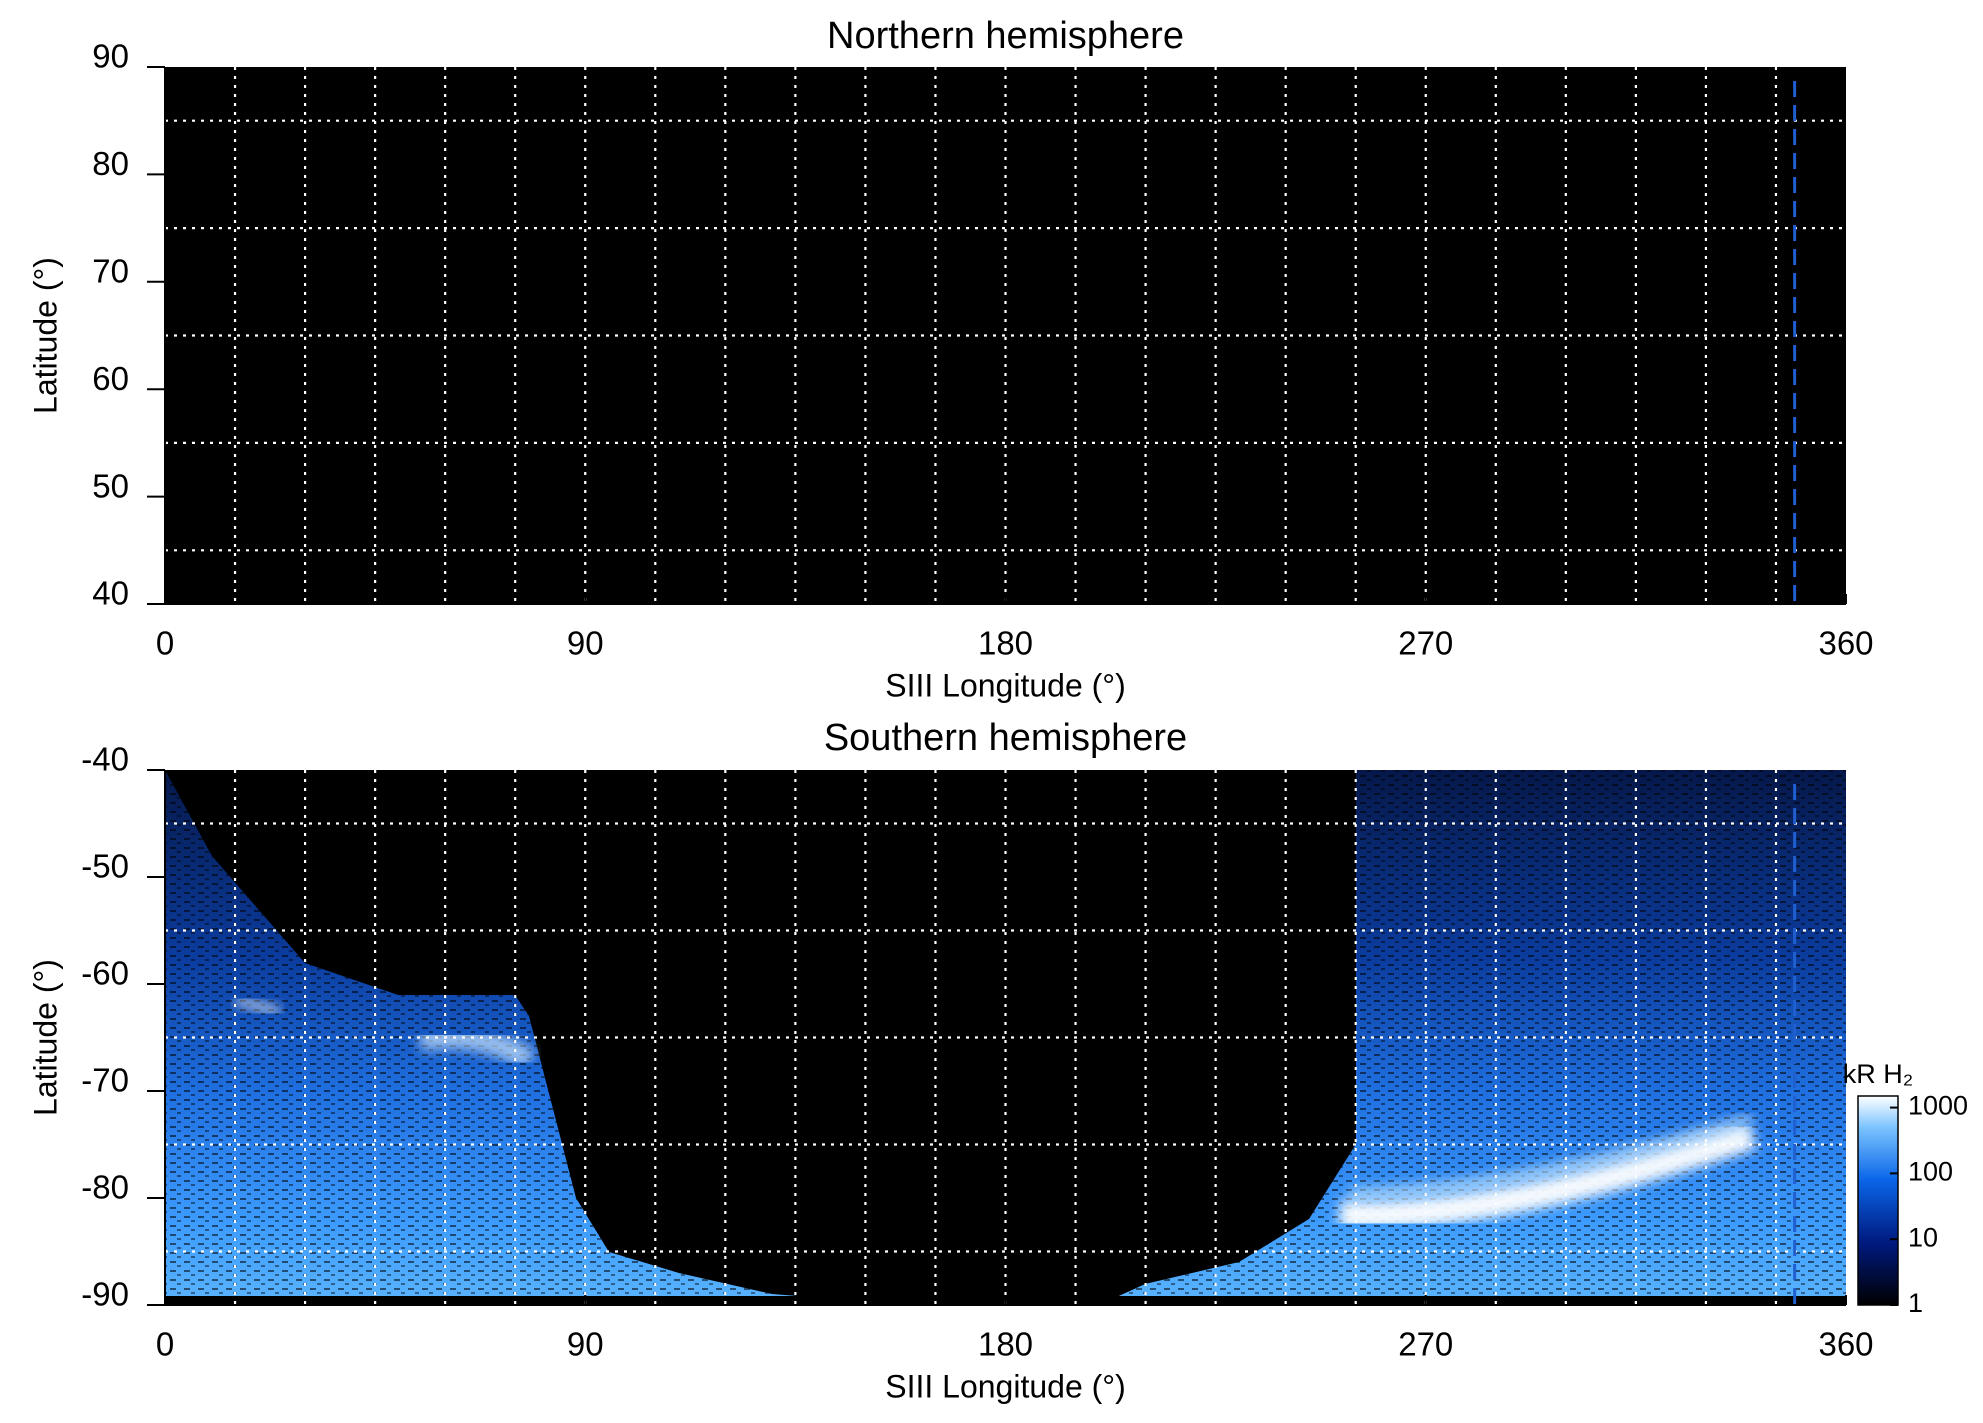 The image size is (1983, 1423). Describe the element at coordinates (105, 973) in the screenshot. I see `y-tick-label: -60` at that location.